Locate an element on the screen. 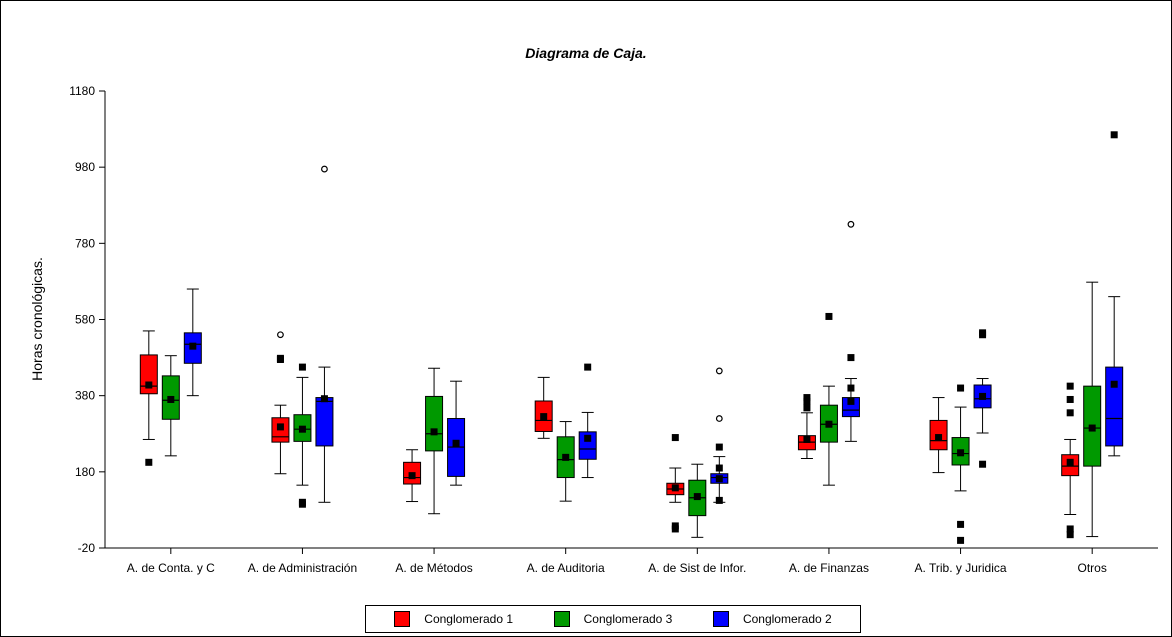 Image resolution: width=1172 pixels, height=637 pixels. chart-title: Diagrama de Caja. is located at coordinates (586, 53).